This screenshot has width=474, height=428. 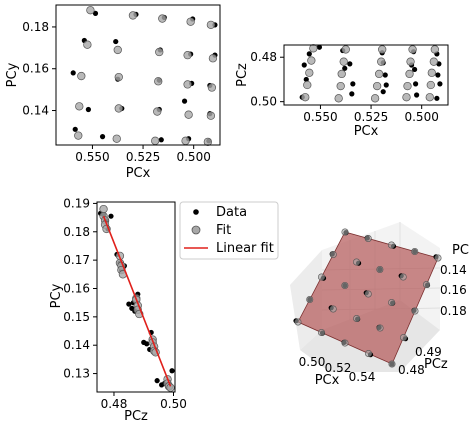 I want to click on p3-ytick-label: 0.15, so click(x=76, y=317).